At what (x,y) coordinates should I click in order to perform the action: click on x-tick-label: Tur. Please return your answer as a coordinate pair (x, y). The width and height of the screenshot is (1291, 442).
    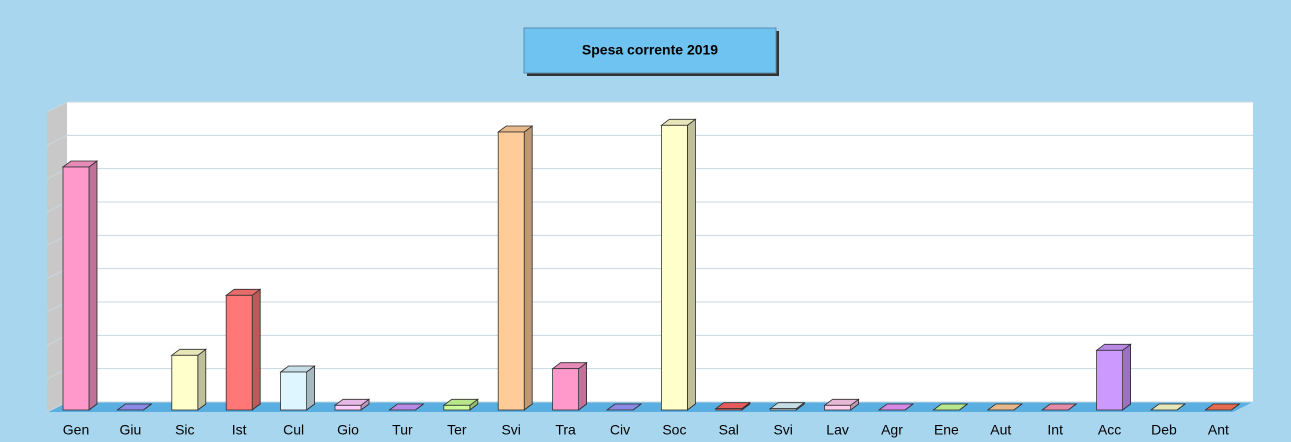
    Looking at the image, I should click on (402, 430).